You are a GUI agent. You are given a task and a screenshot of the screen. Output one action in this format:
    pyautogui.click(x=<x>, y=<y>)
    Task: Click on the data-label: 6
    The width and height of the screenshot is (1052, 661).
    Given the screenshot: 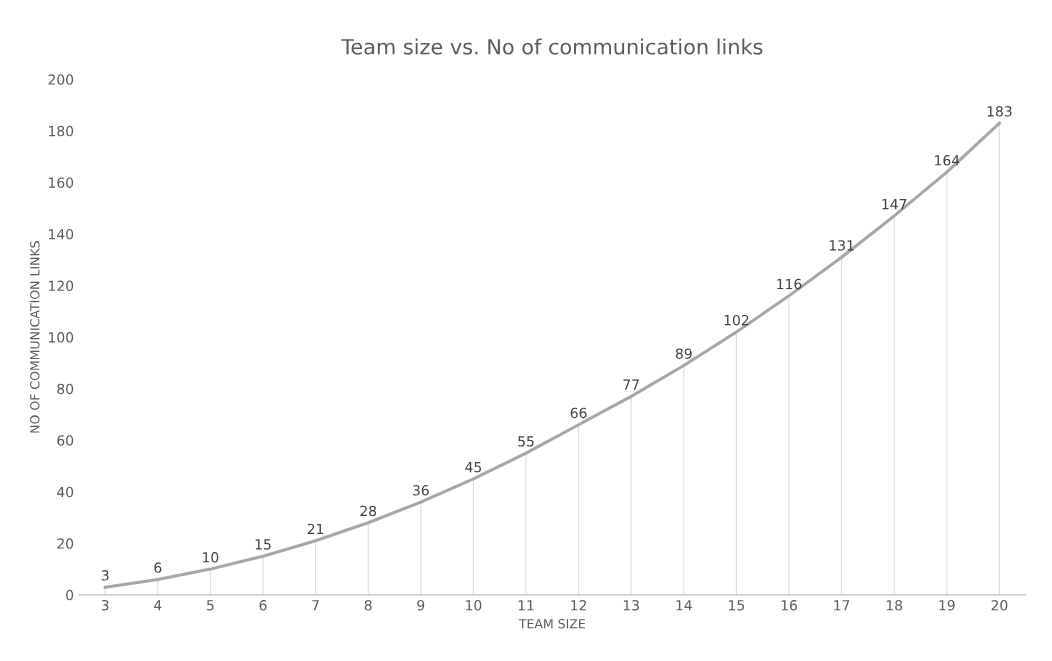 What is the action you would take?
    pyautogui.click(x=158, y=567)
    